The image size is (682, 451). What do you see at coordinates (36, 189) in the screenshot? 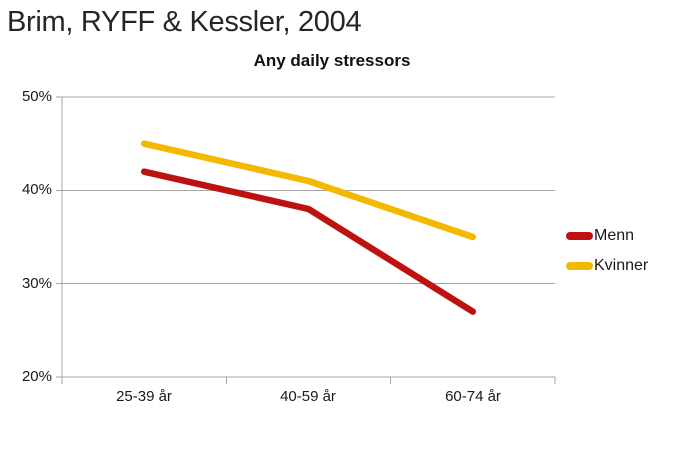
I see `y-axis-tick-label: 40%` at bounding box center [36, 189].